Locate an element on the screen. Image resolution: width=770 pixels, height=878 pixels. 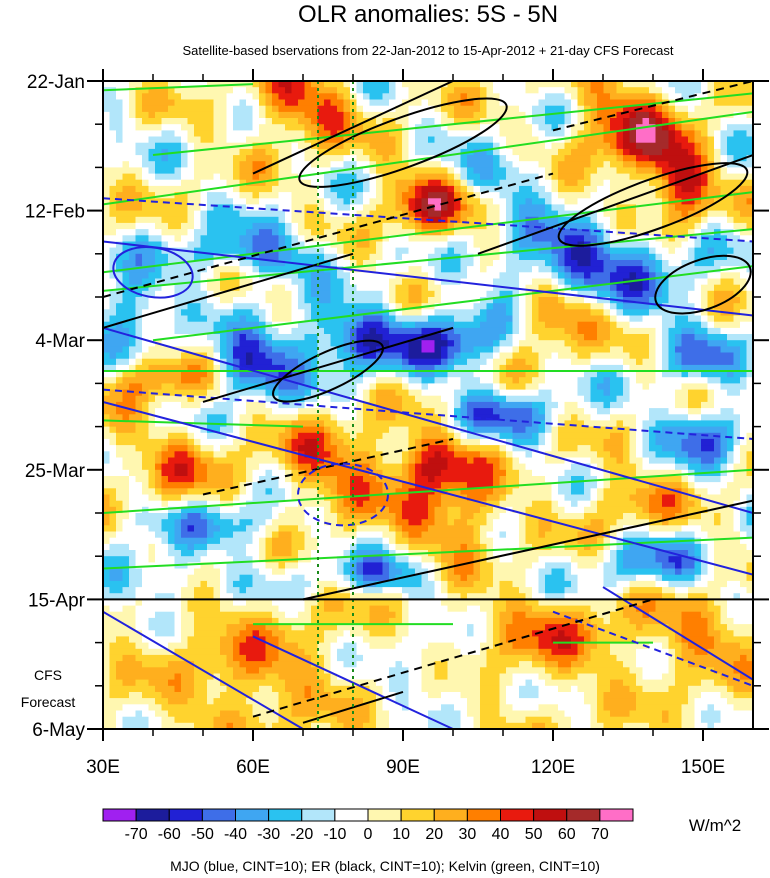
x-tick-label: 120E is located at coordinates (553, 767).